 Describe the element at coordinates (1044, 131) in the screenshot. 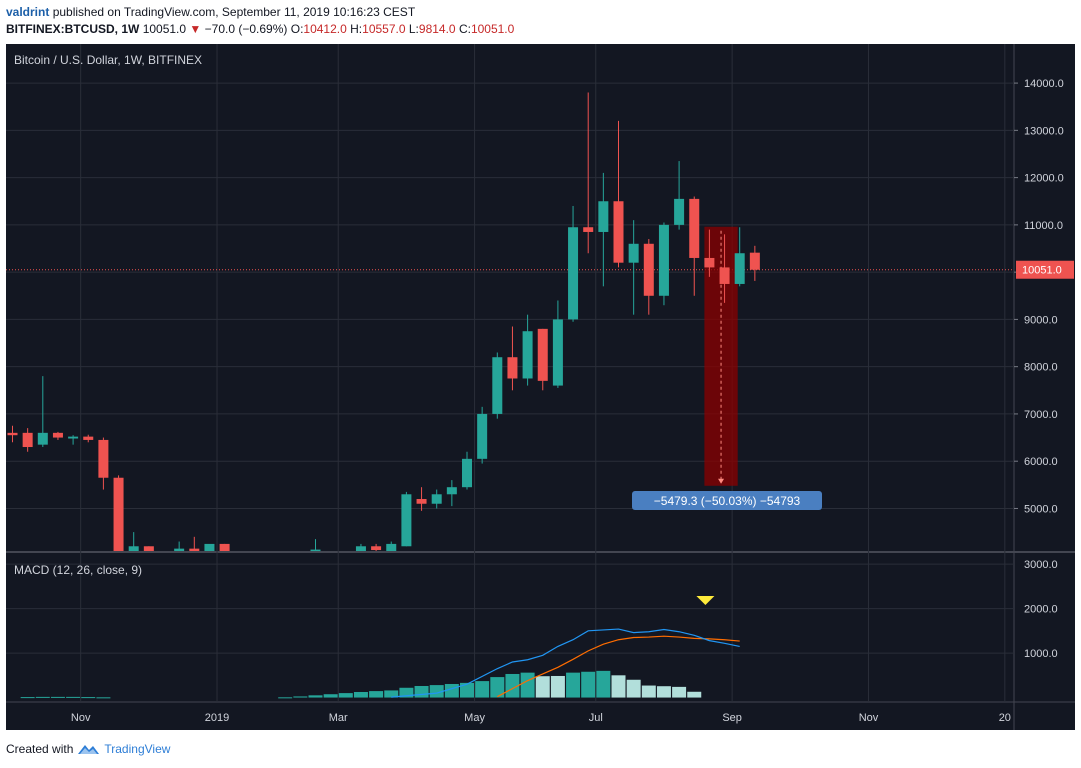

I see `price-tick-label: 13000.0` at that location.